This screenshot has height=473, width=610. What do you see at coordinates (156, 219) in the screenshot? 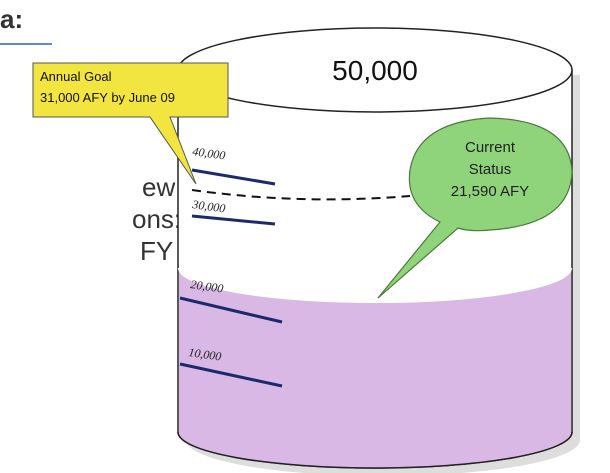
I see `side-text: ons:` at bounding box center [156, 219].